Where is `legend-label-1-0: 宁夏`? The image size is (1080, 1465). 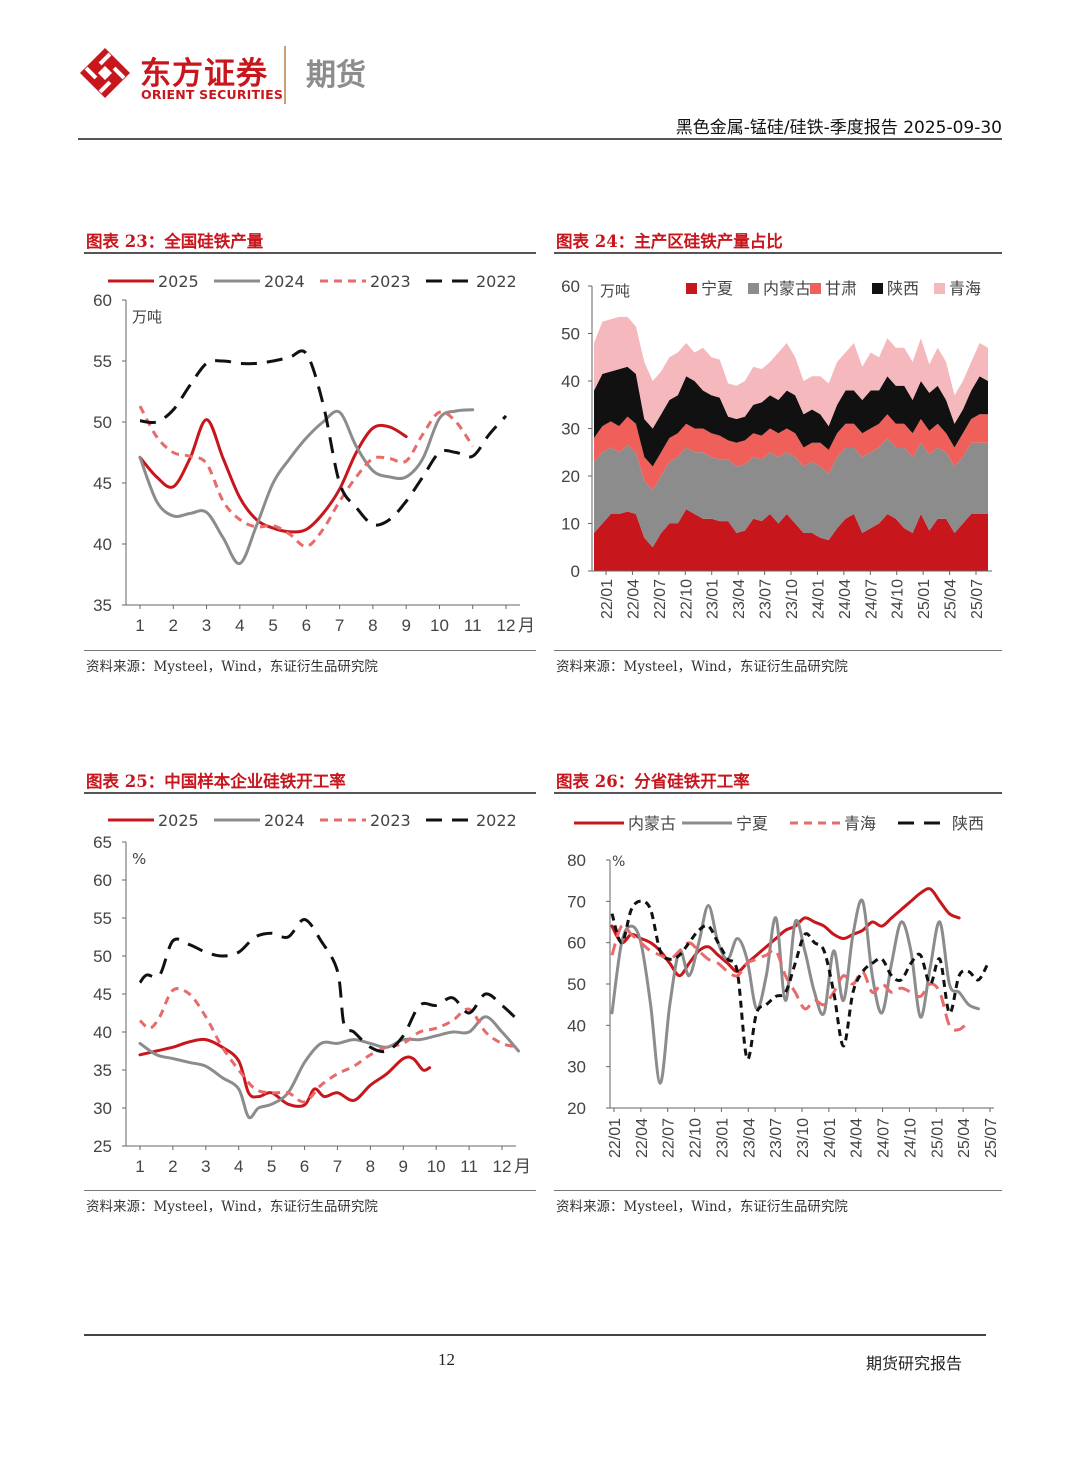 legend-label-1-0: 宁夏 is located at coordinates (717, 288).